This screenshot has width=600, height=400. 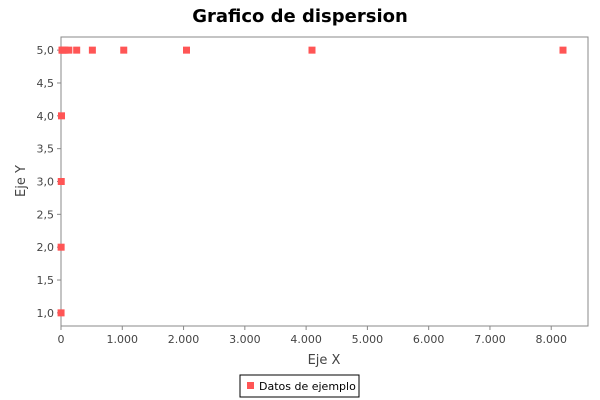 What do you see at coordinates (21, 181) in the screenshot?
I see `y-axis-label: Eje Y` at bounding box center [21, 181].